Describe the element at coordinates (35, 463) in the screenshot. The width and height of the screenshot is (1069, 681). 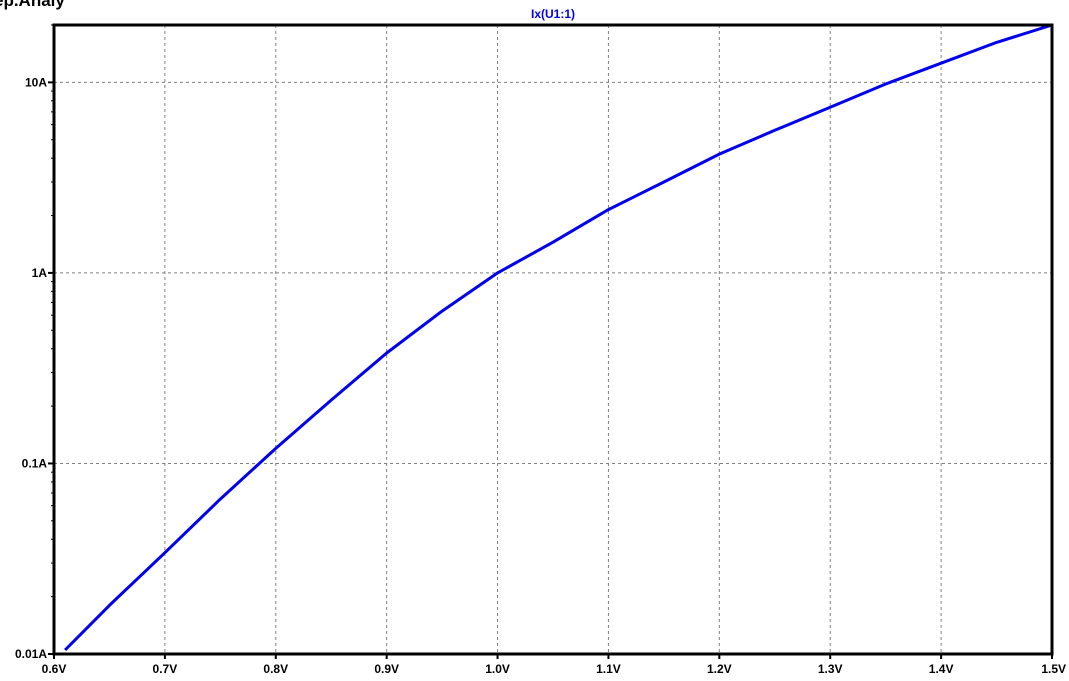
I see `y-tick-label: 0.1A` at that location.